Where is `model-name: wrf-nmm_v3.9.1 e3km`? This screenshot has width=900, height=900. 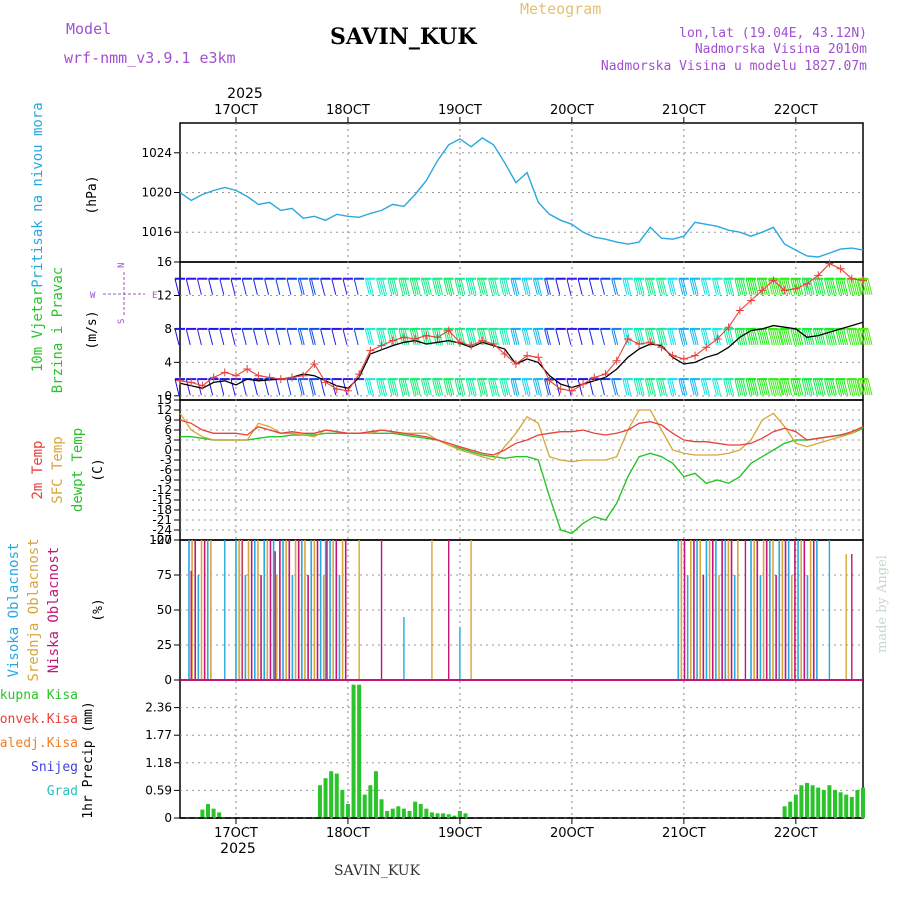
model-name: wrf-nmm_v3.9.1 e3km is located at coordinates (150, 58).